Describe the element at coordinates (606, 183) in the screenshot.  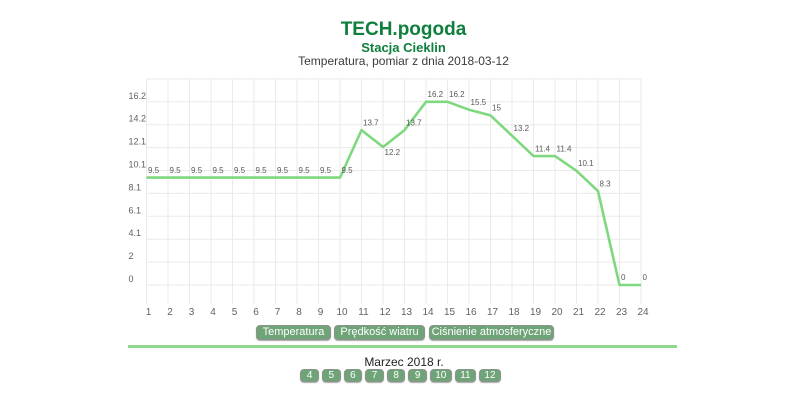
I see `svg-text: 8.3` at that location.